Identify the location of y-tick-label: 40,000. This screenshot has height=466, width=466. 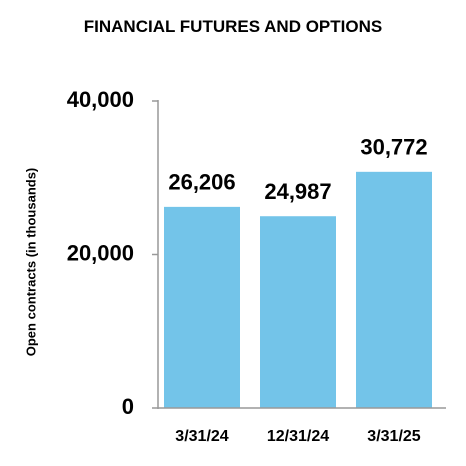
(100, 99).